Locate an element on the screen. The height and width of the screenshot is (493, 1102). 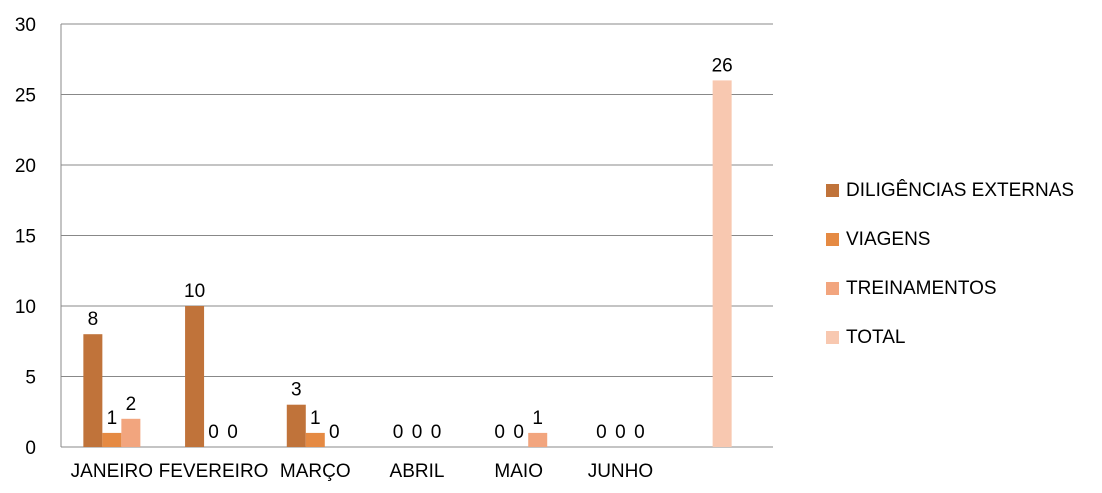
data-label: 26 is located at coordinates (722, 65).